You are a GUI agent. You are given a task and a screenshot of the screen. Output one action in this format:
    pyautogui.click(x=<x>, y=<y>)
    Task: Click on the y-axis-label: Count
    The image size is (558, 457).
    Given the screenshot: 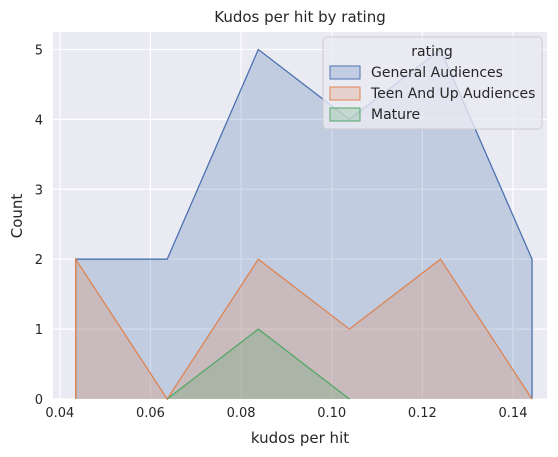 What is the action you would take?
    pyautogui.click(x=17, y=216)
    